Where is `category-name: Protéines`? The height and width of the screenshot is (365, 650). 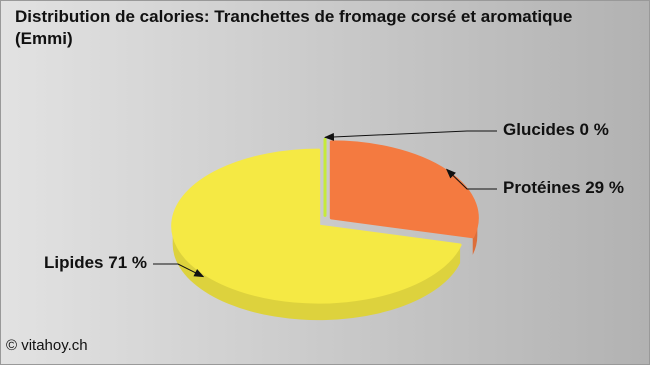
category-name: Protéines is located at coordinates (541, 187).